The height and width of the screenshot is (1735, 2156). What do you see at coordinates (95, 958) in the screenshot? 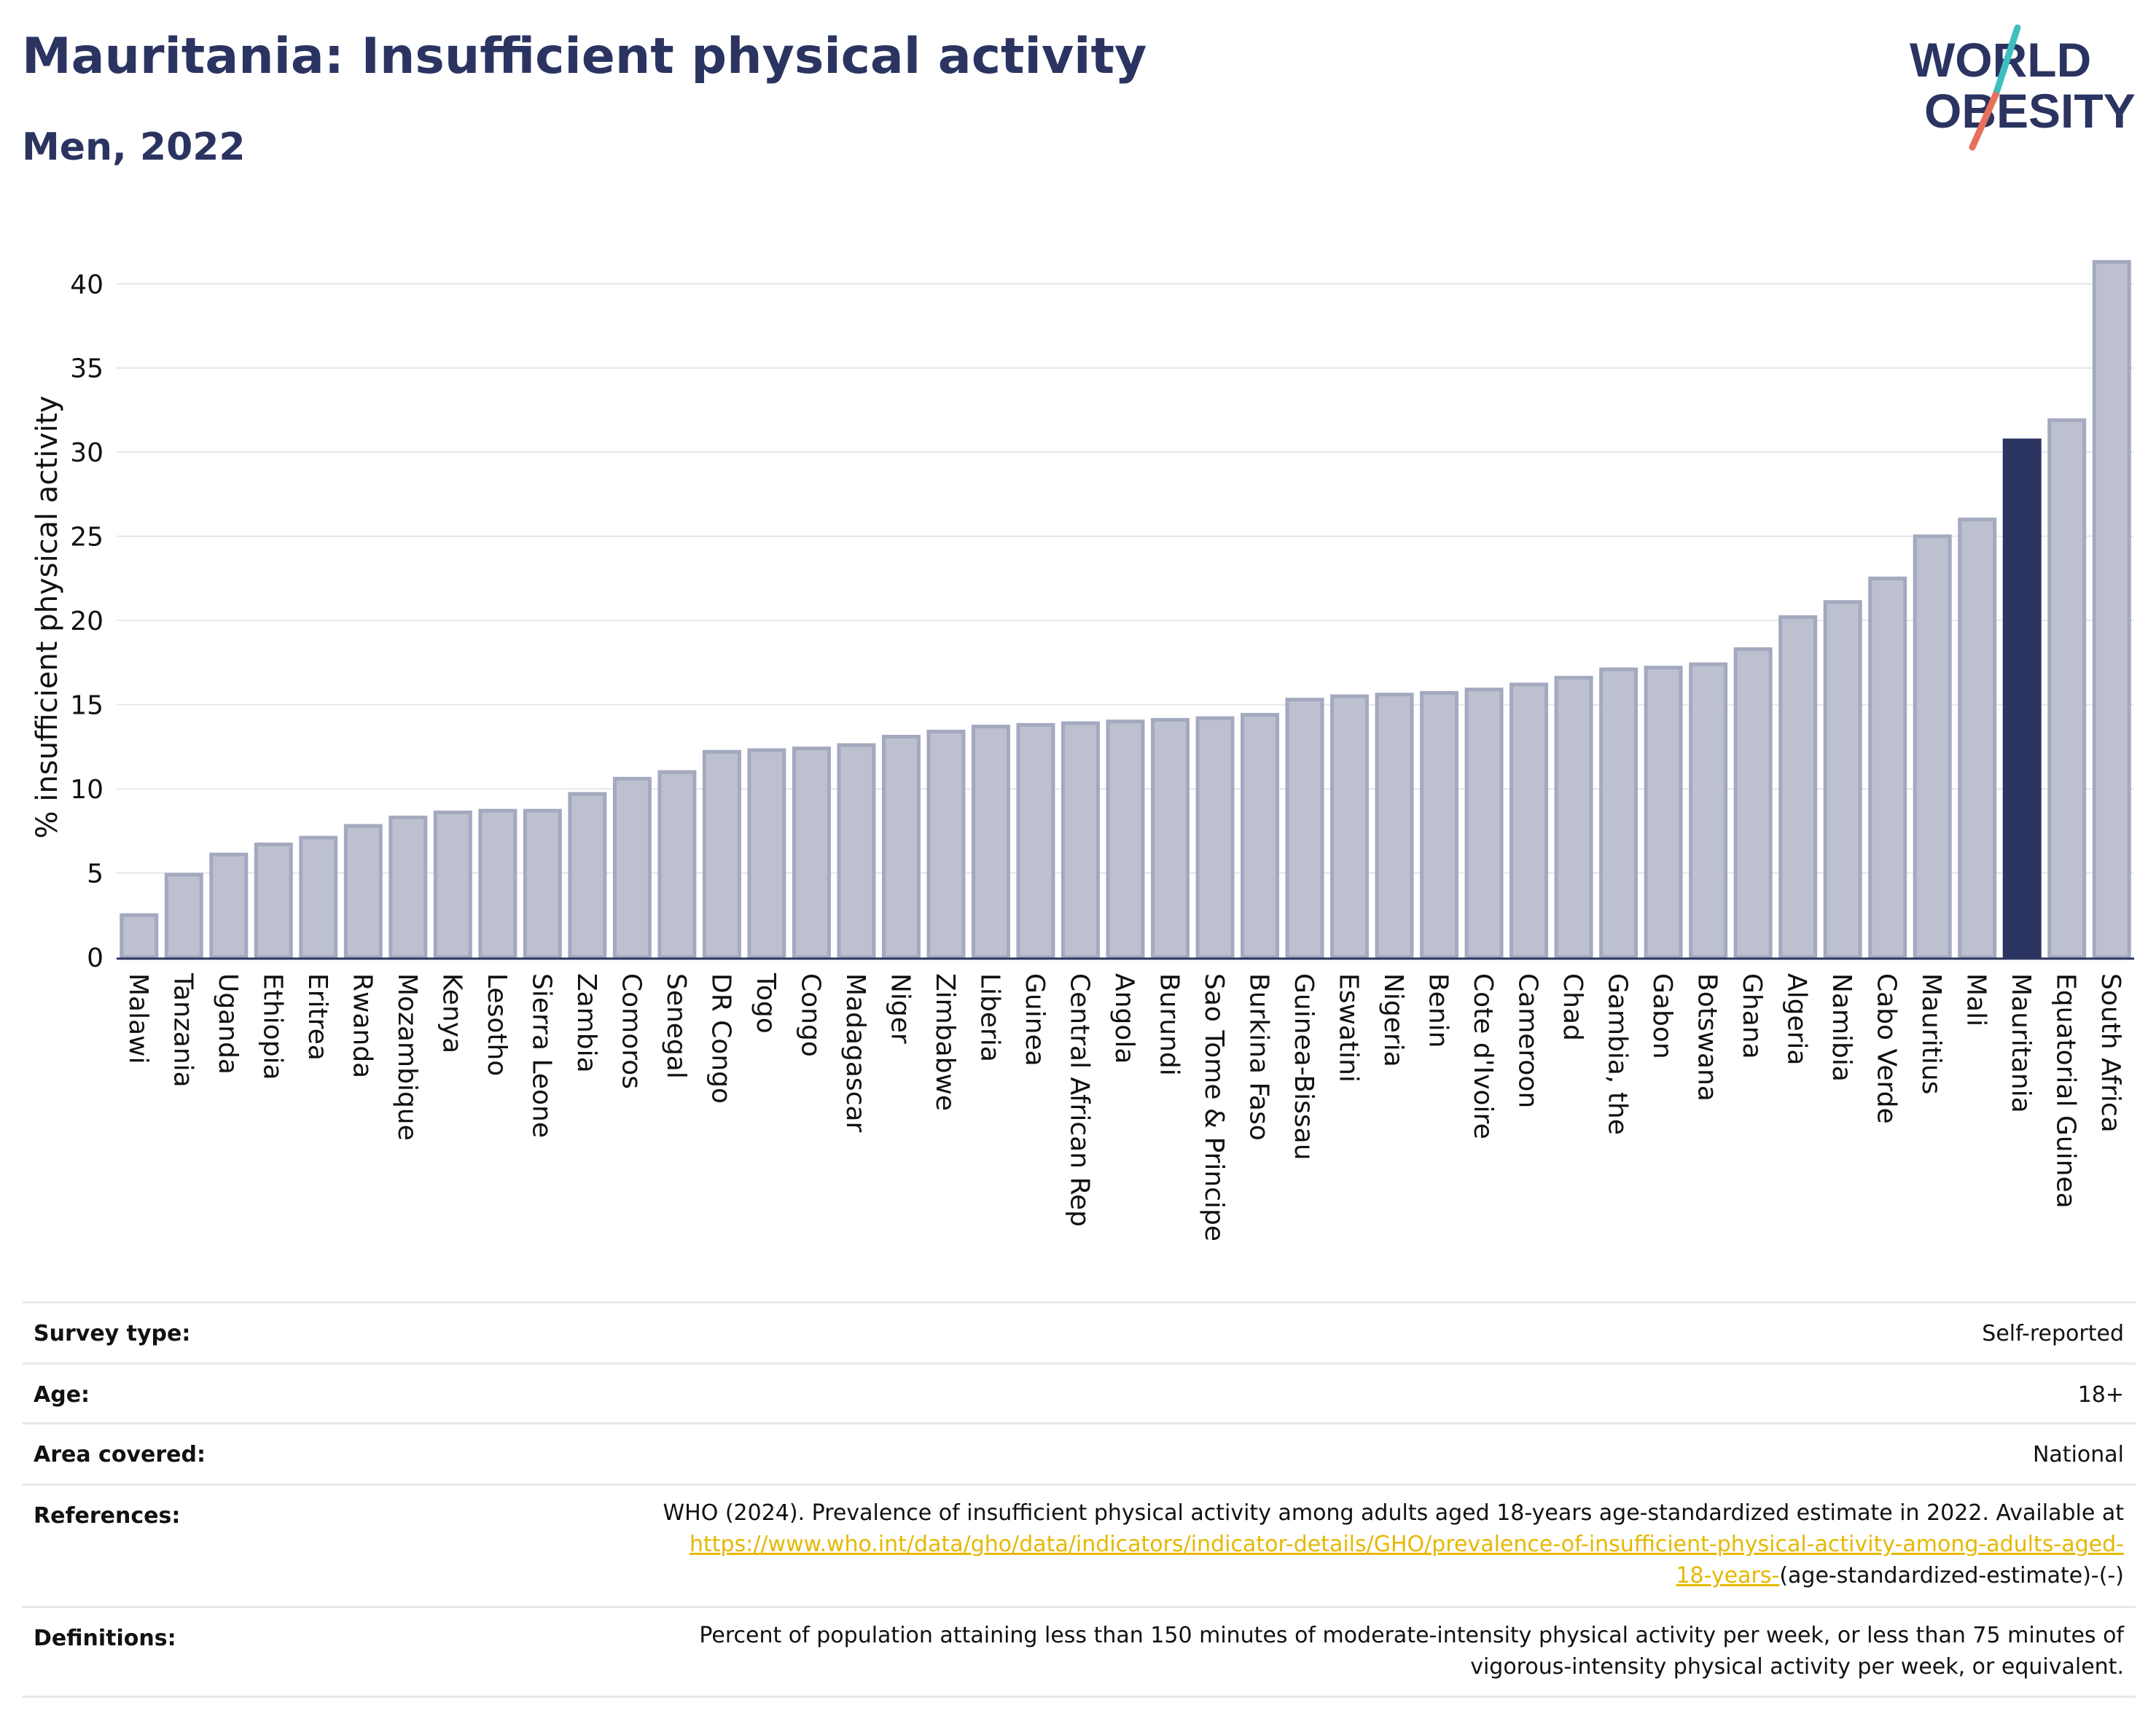
I see `y-tick-label: 0` at bounding box center [95, 958].